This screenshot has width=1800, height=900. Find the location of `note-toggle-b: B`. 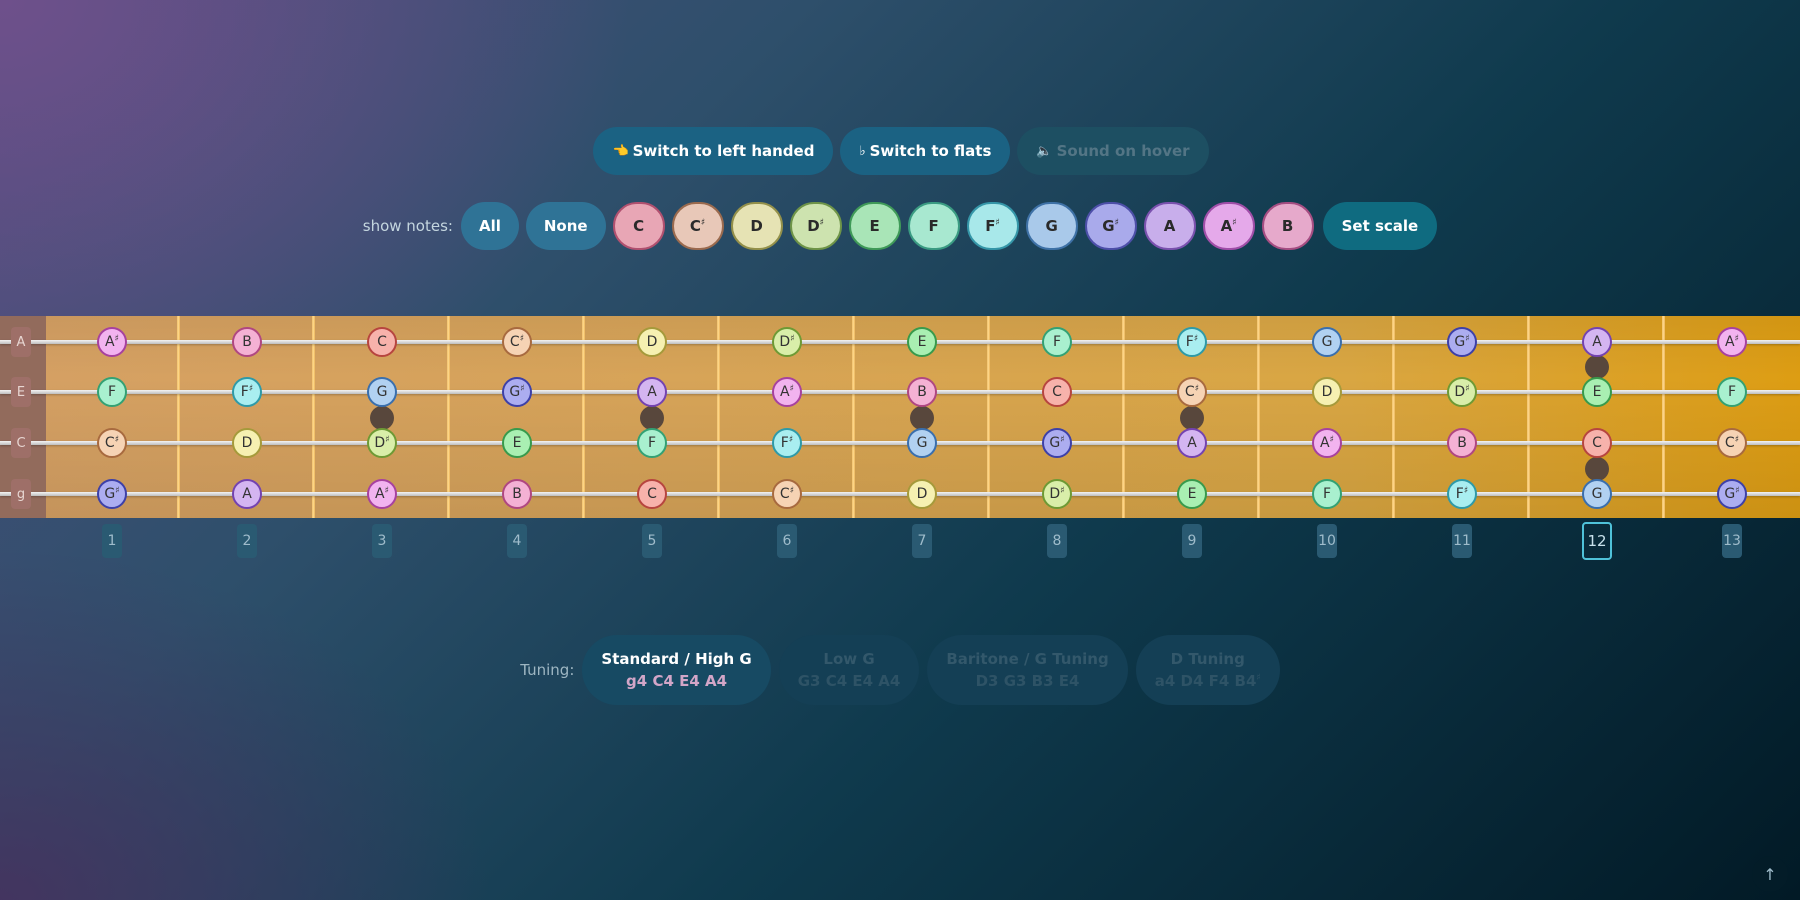

note-toggle-b: B is located at coordinates (1287, 226).